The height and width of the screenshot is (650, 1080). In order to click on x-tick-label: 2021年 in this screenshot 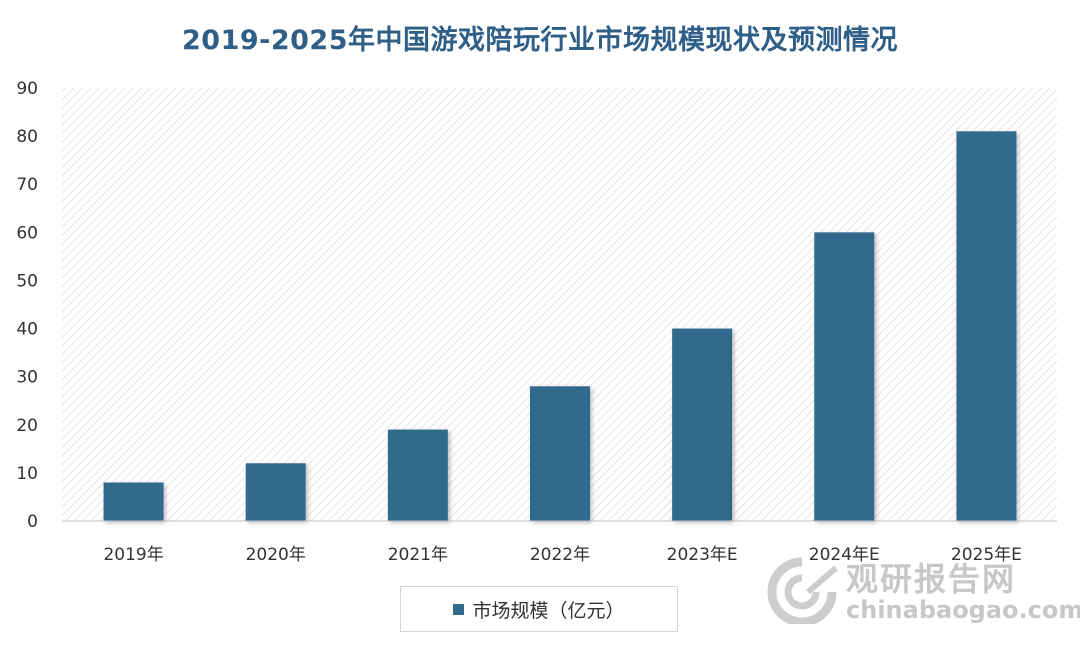, I will do `click(418, 555)`.